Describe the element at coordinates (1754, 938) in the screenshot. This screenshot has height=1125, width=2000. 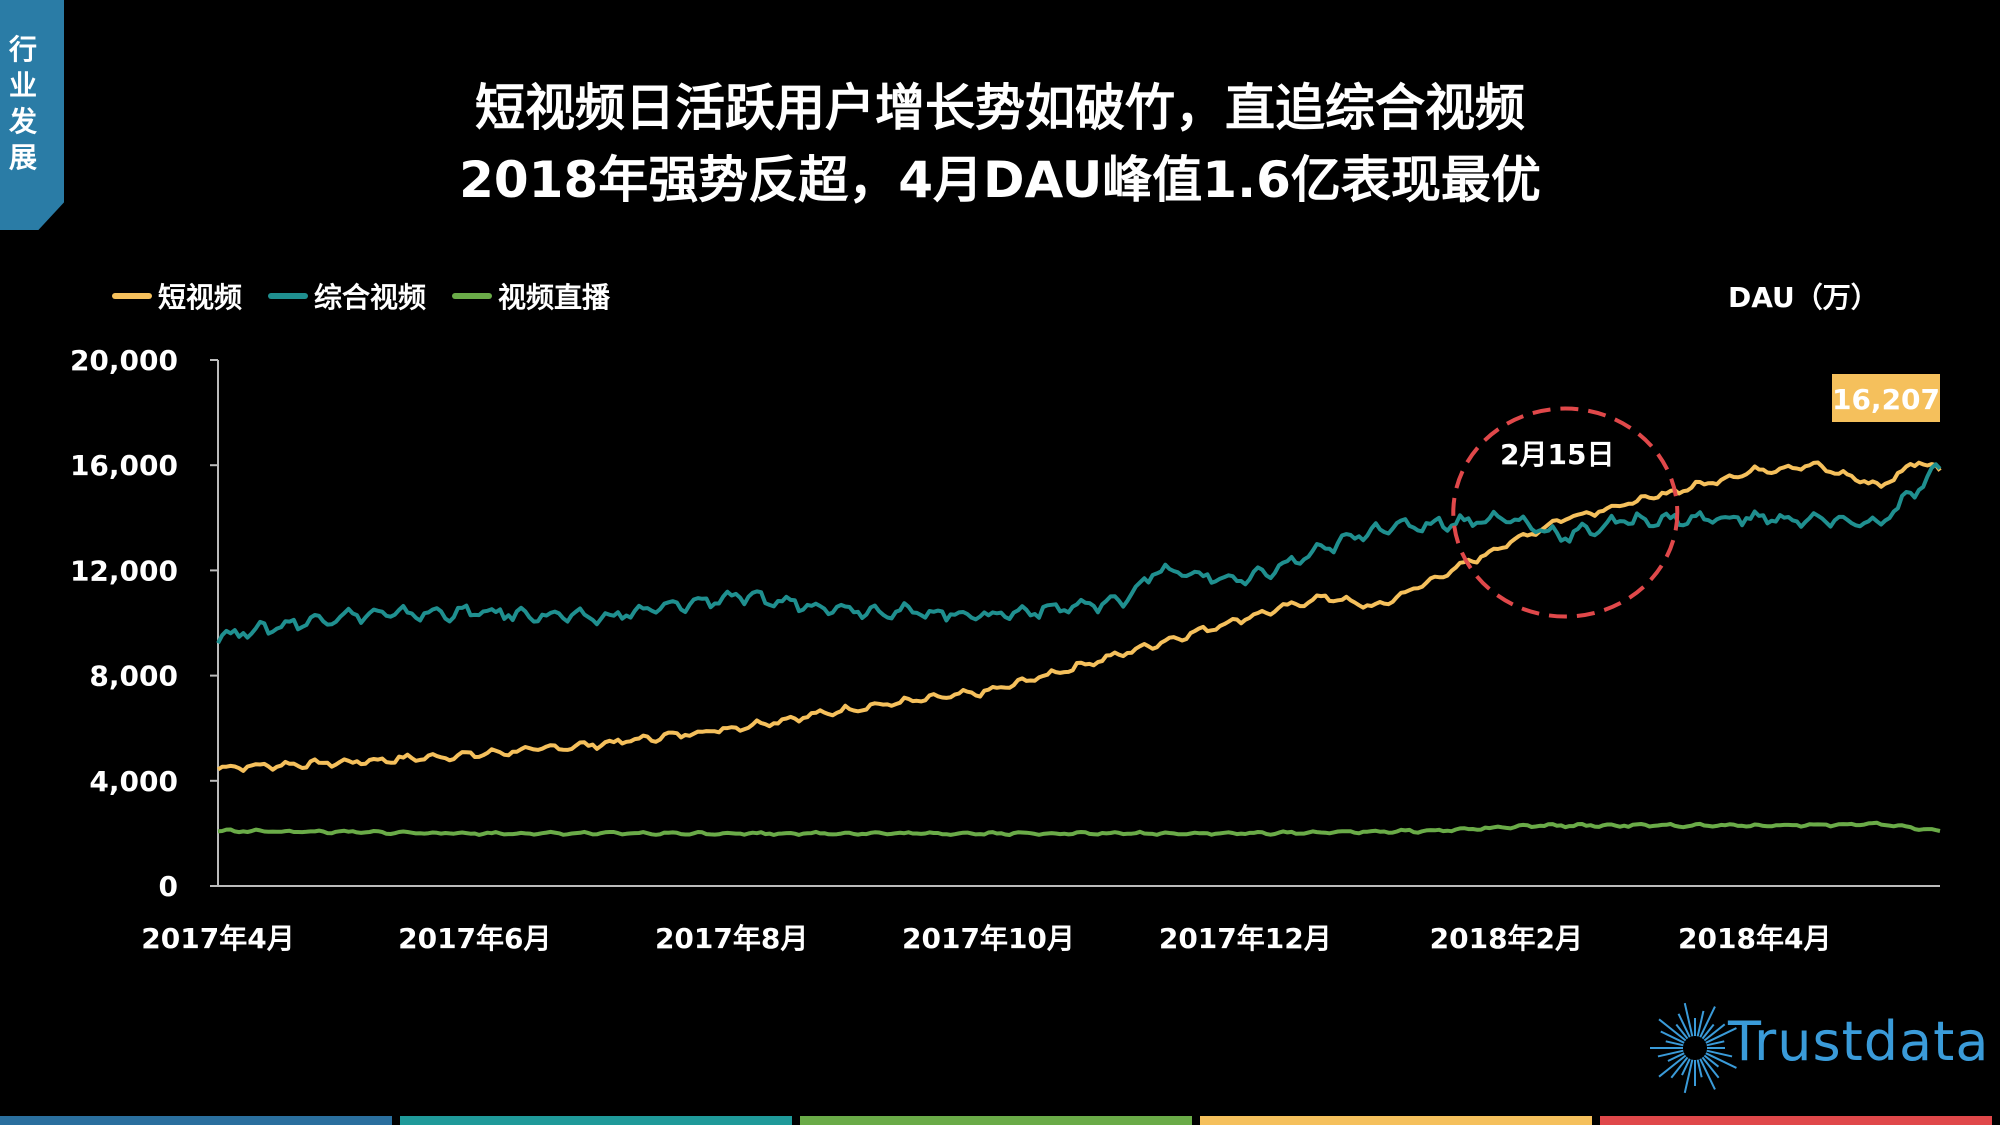
I see `x-tick-label: 2018年4月` at that location.